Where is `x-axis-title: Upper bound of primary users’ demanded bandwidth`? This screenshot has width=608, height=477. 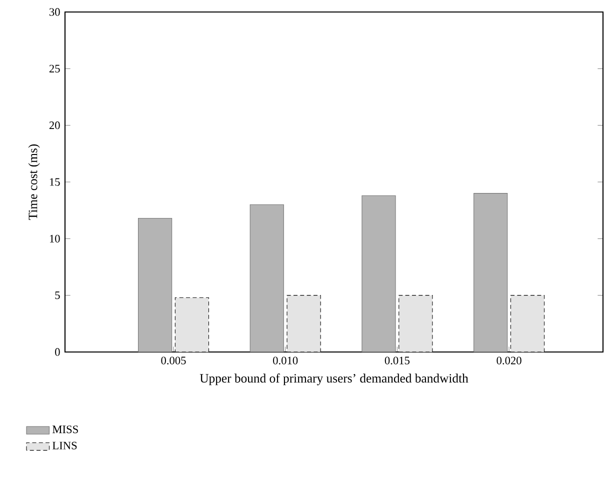
x-axis-title: Upper bound of primary users’ demanded bandwidth is located at coordinates (334, 380).